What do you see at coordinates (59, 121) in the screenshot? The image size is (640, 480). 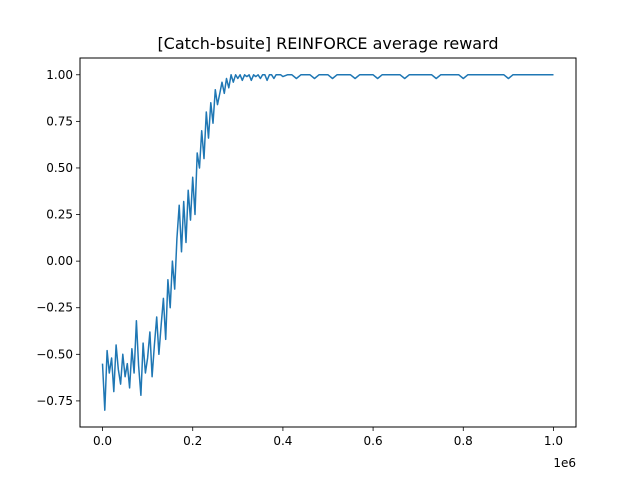 I see `y-tick-label: 0.75` at bounding box center [59, 121].